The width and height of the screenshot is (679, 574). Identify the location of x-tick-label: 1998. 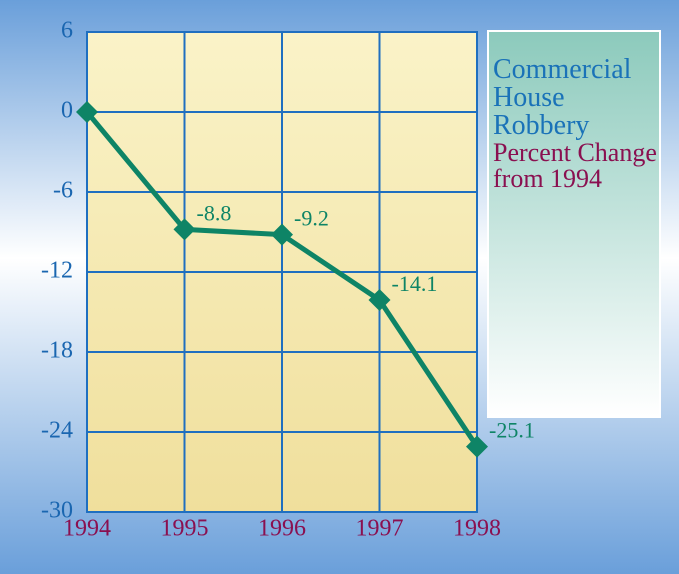
(477, 529).